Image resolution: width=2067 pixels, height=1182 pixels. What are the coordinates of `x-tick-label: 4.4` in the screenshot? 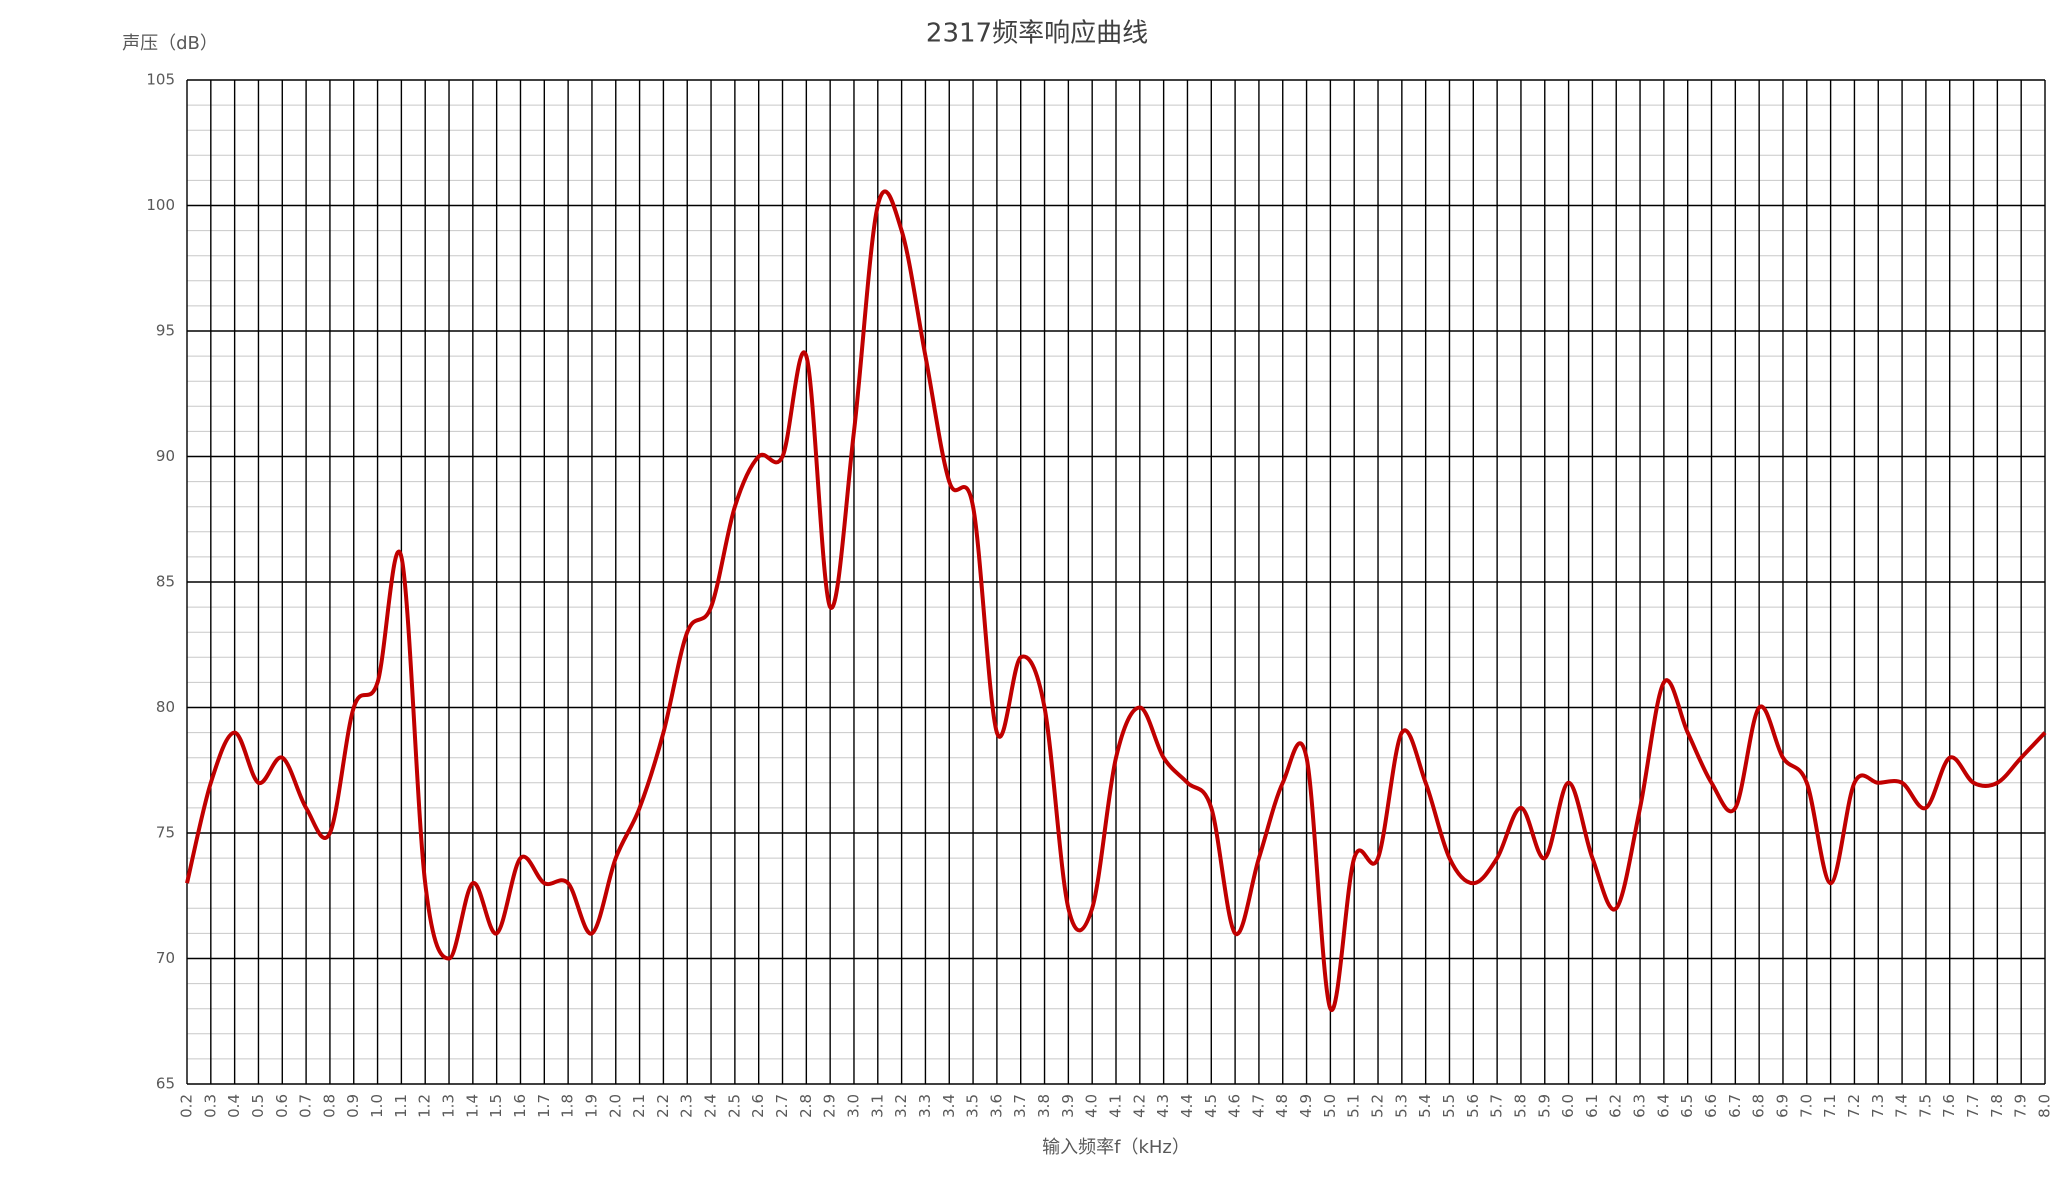 It's located at (1187, 1106).